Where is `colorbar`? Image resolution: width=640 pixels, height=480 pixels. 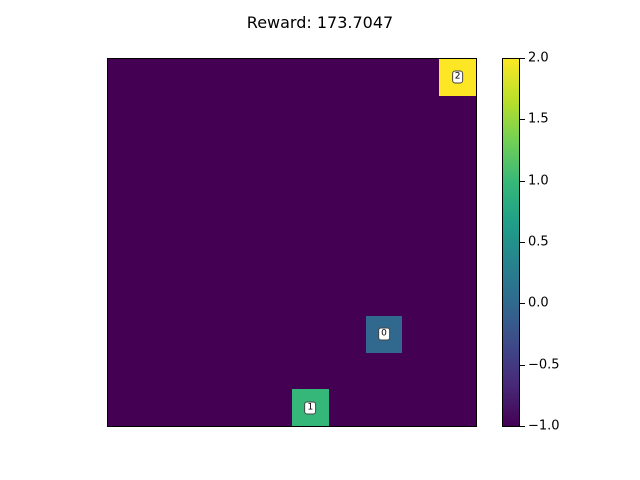
colorbar is located at coordinates (511, 242).